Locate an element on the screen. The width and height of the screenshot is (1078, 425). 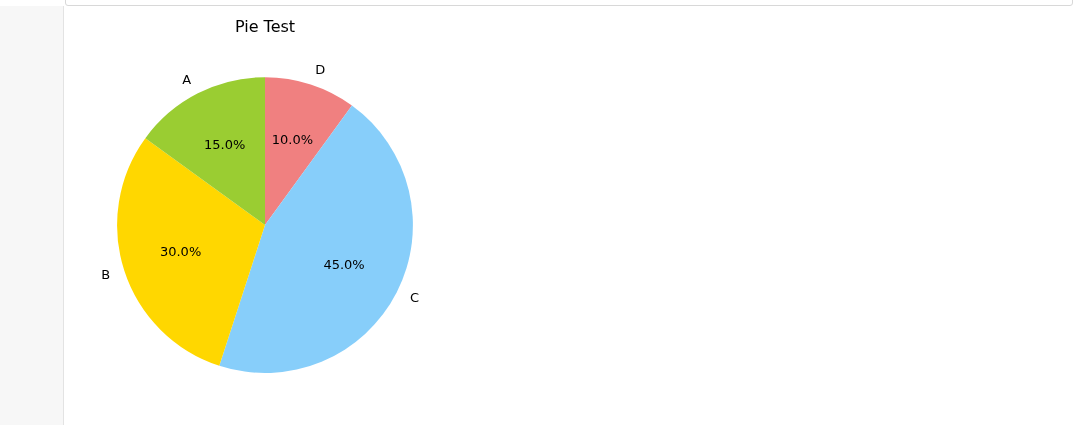
data-label: 10.0% is located at coordinates (292, 140).